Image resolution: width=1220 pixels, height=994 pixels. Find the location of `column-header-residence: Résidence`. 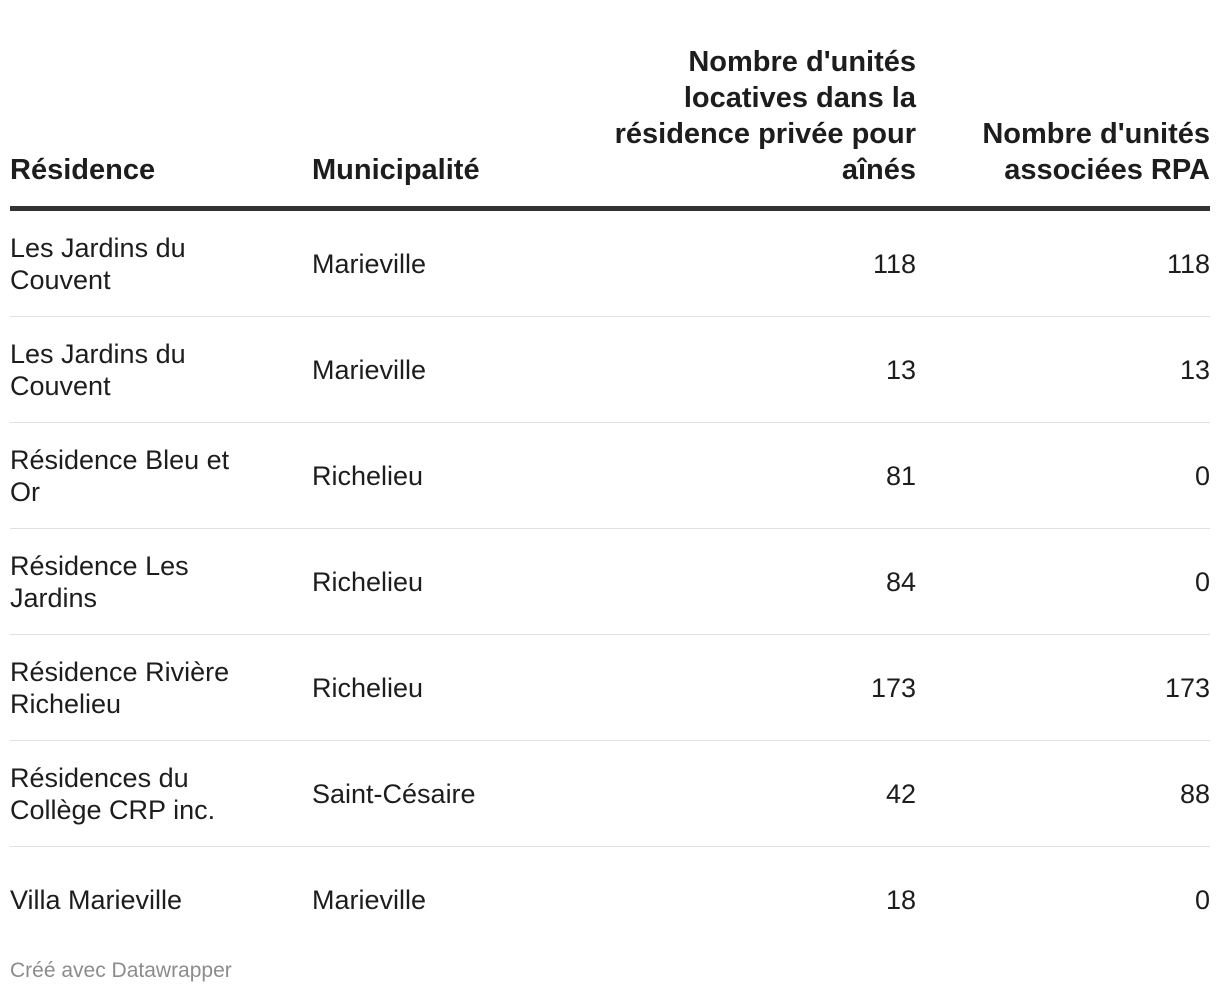

column-header-residence: Résidence is located at coordinates (161, 127).